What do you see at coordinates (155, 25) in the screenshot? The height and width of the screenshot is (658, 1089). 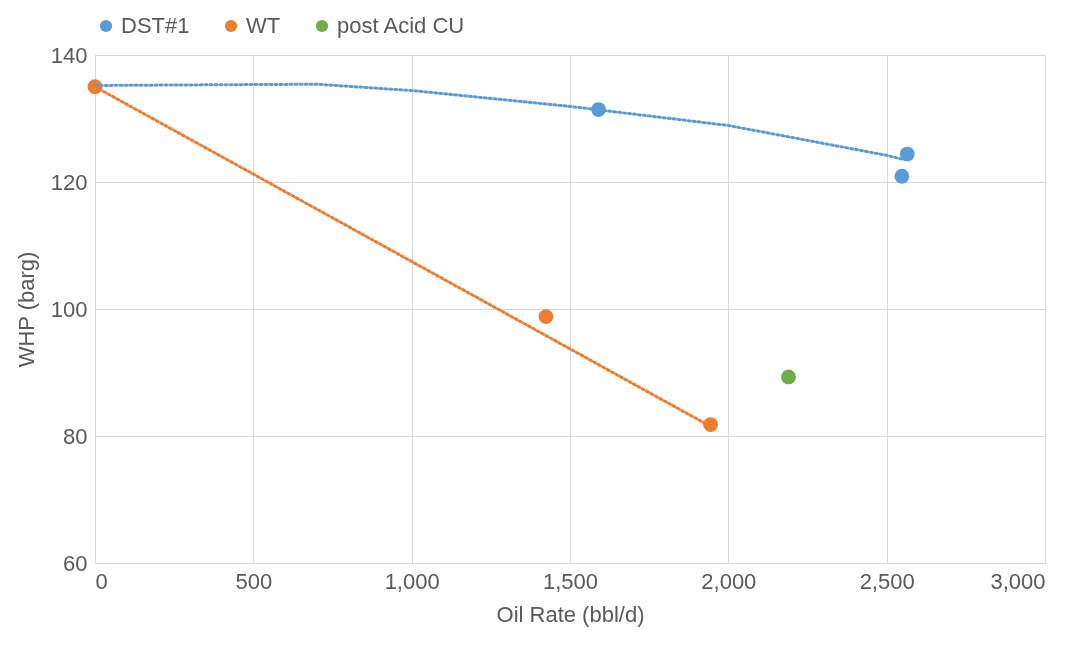 I see `legend-label: DST#1` at bounding box center [155, 25].